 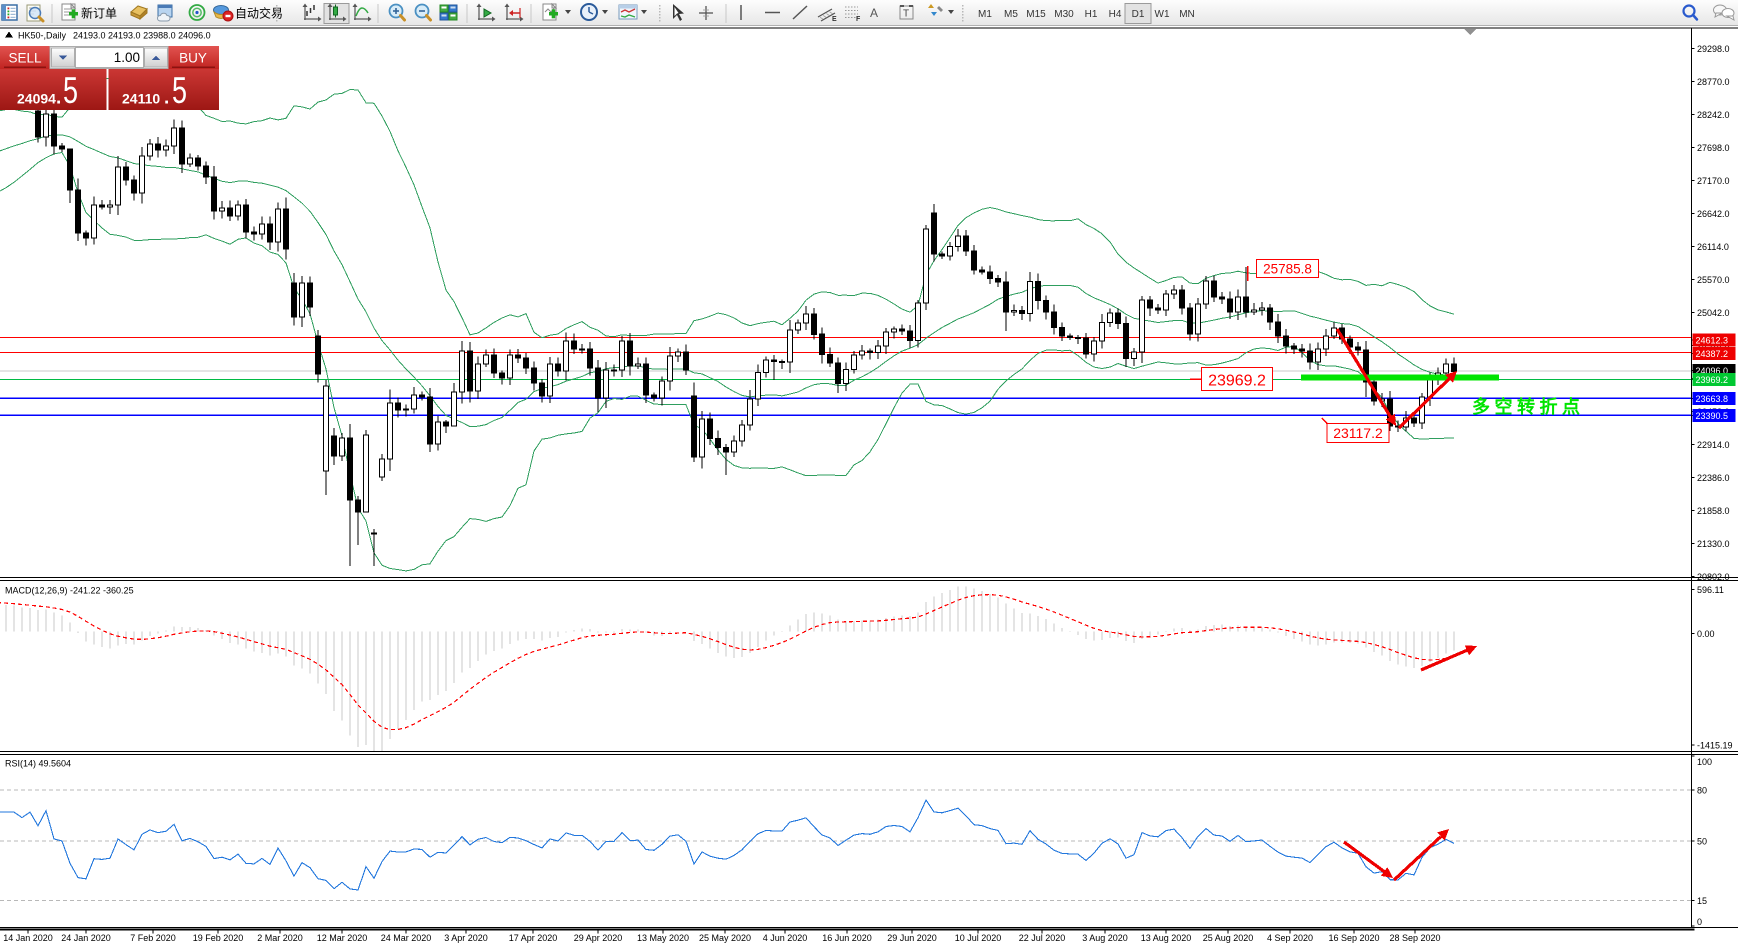 What do you see at coordinates (1713, 214) in the screenshot?
I see `svg-text: 26642.0` at bounding box center [1713, 214].